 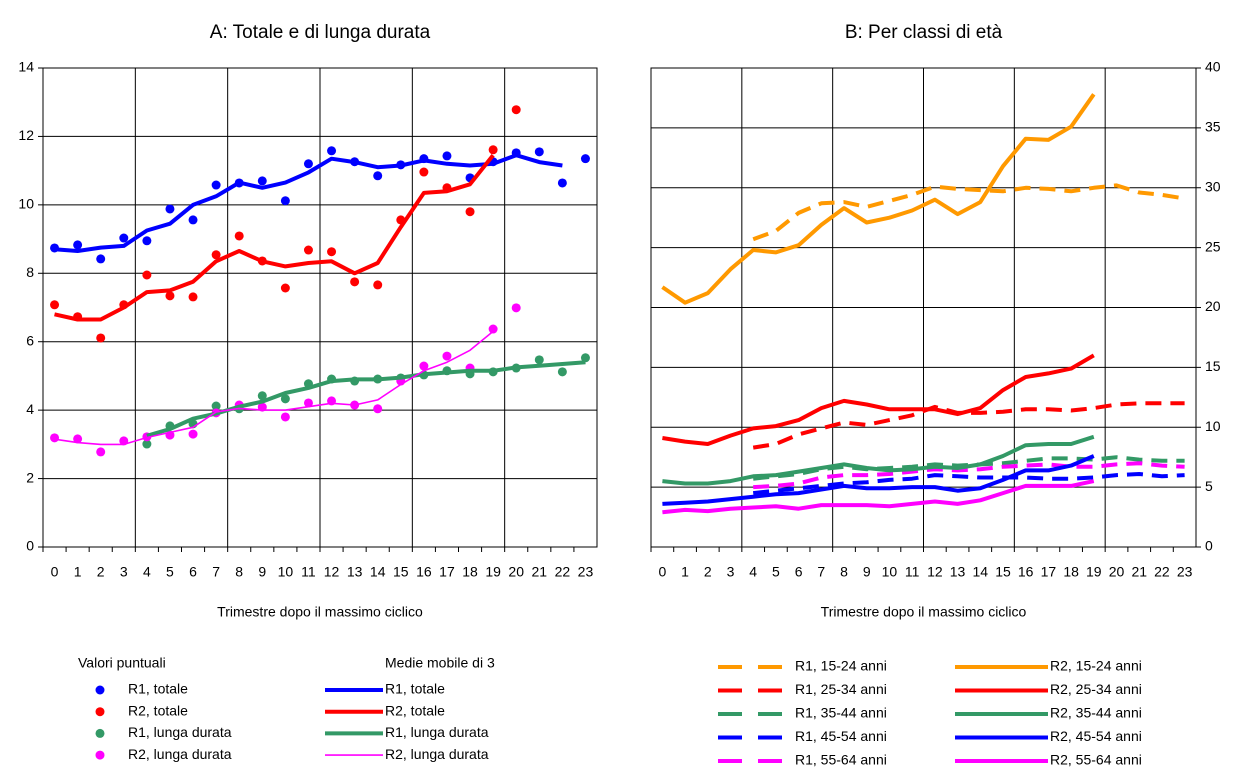 I want to click on y-tick-label: 5, so click(x=1209, y=486).